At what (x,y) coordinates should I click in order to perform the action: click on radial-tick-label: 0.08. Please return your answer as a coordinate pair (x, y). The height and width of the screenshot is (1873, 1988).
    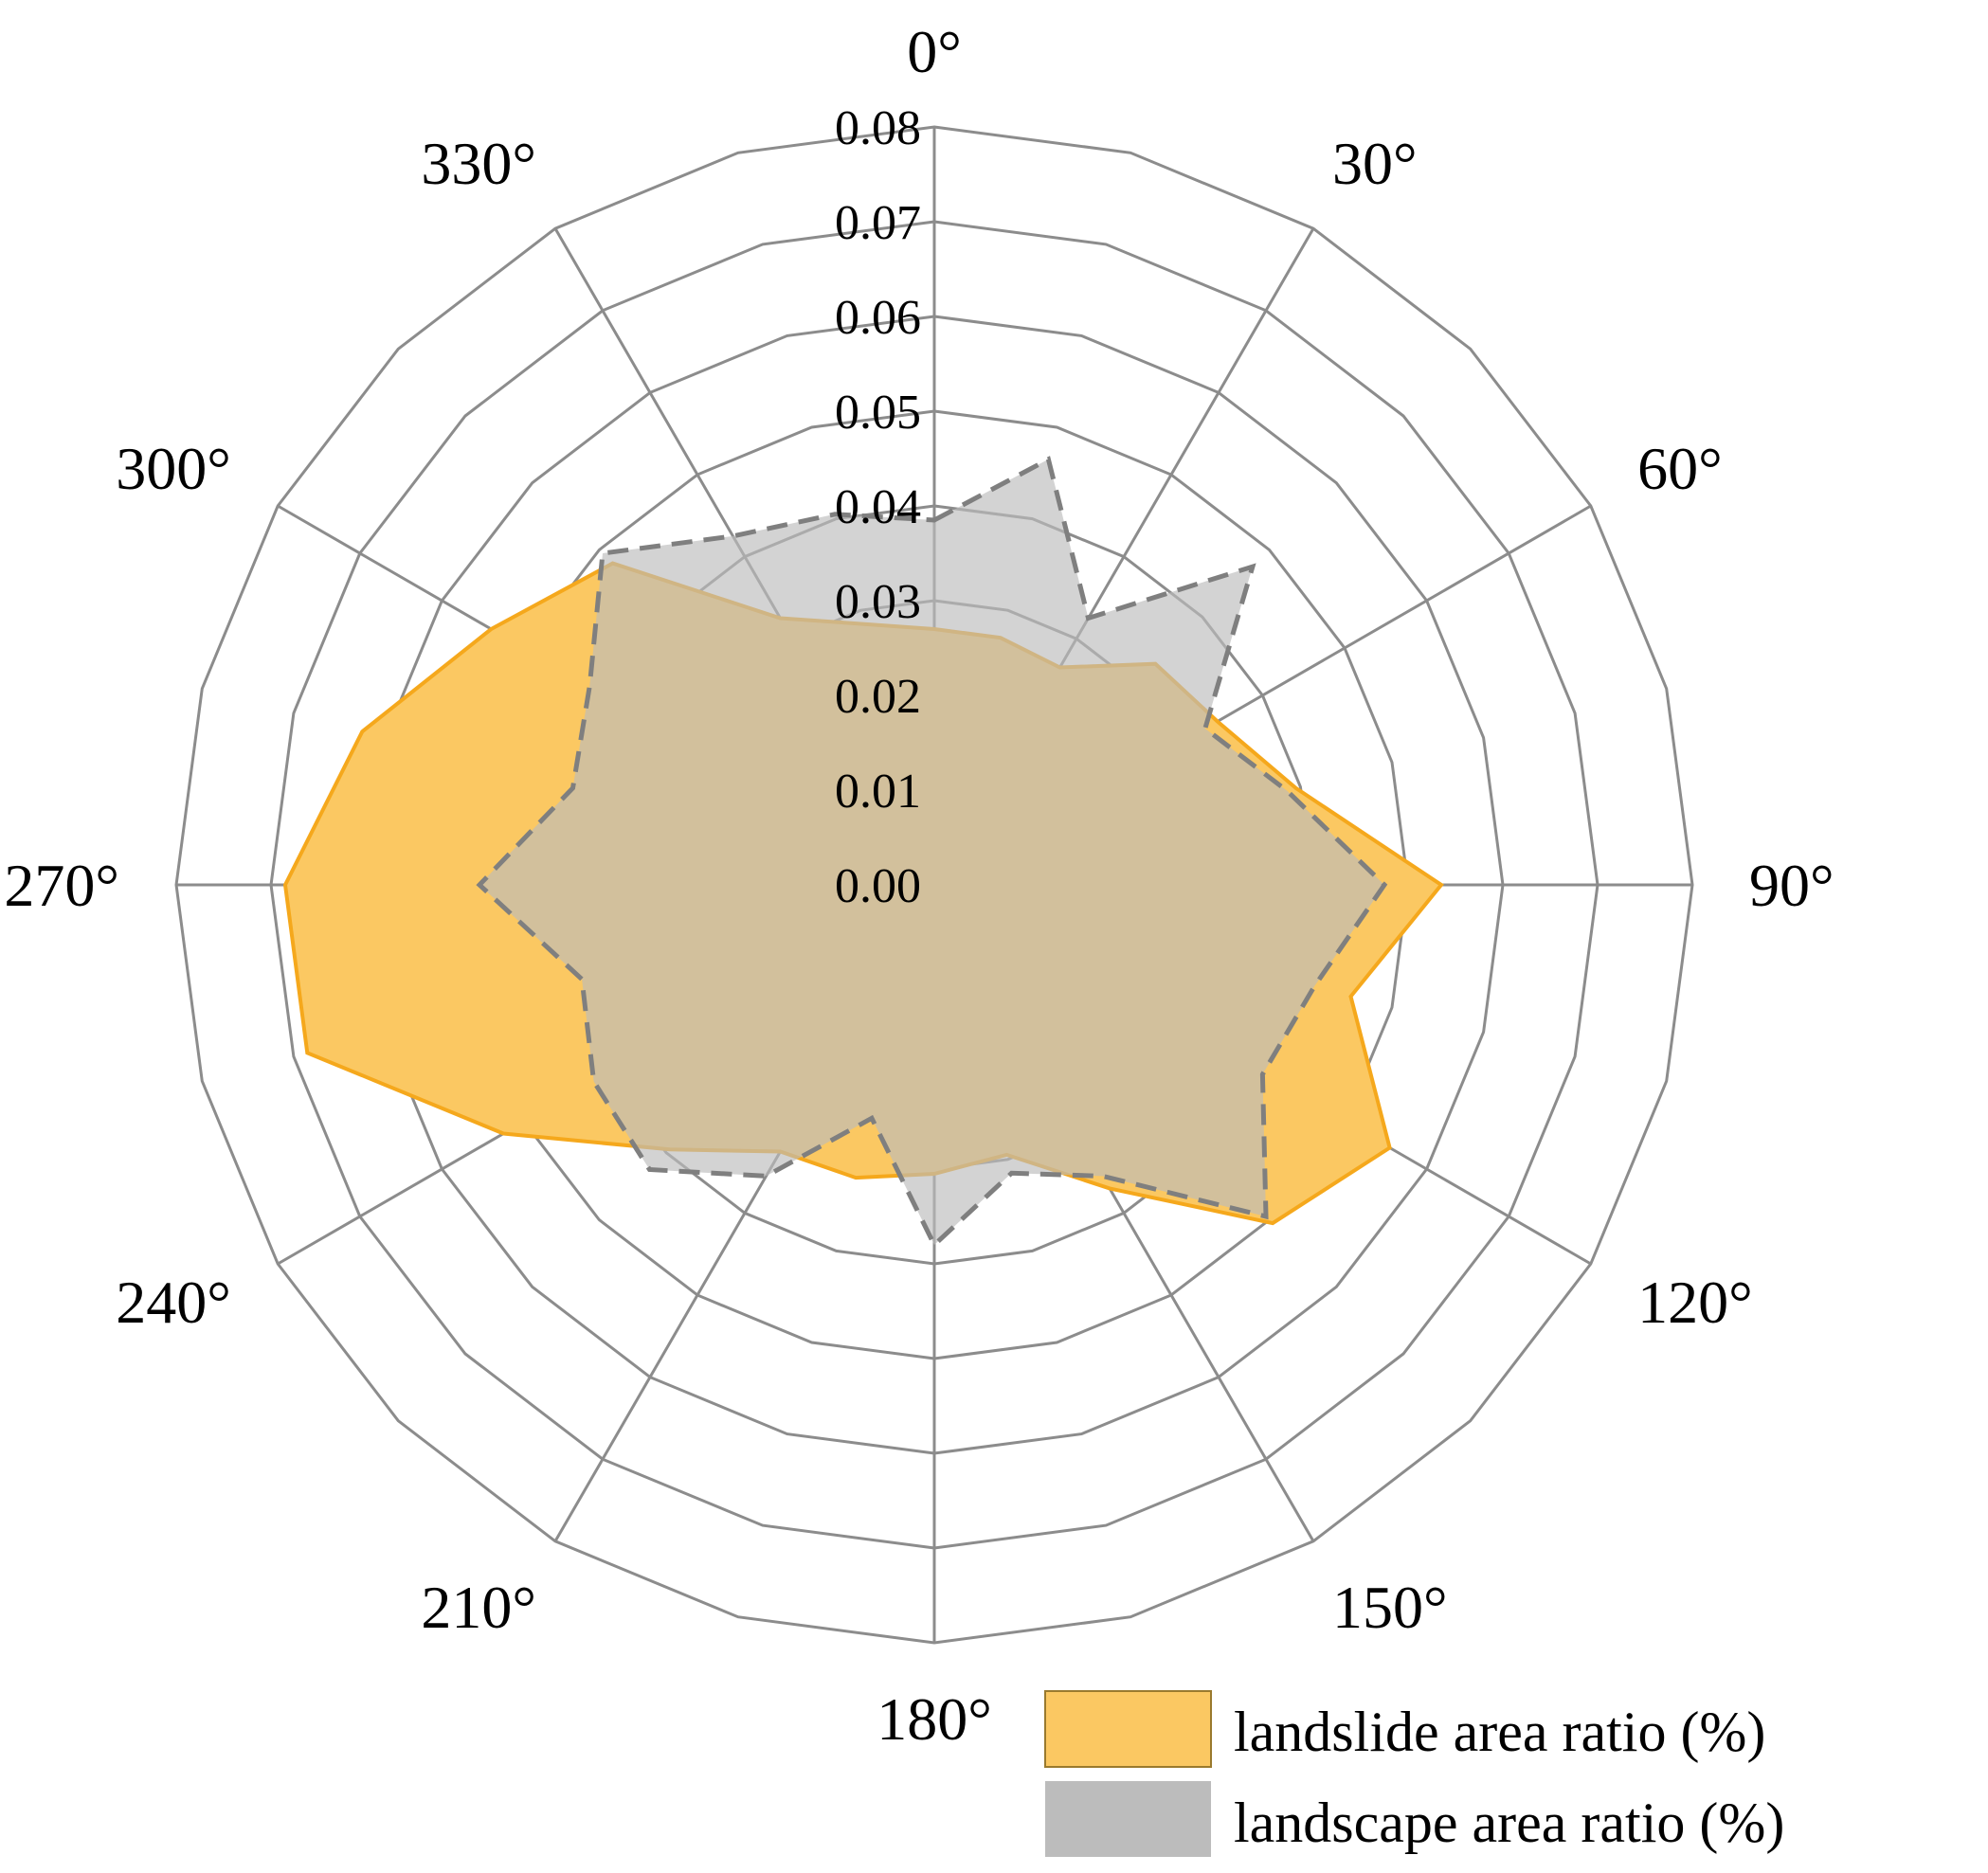
    Looking at the image, I should click on (878, 128).